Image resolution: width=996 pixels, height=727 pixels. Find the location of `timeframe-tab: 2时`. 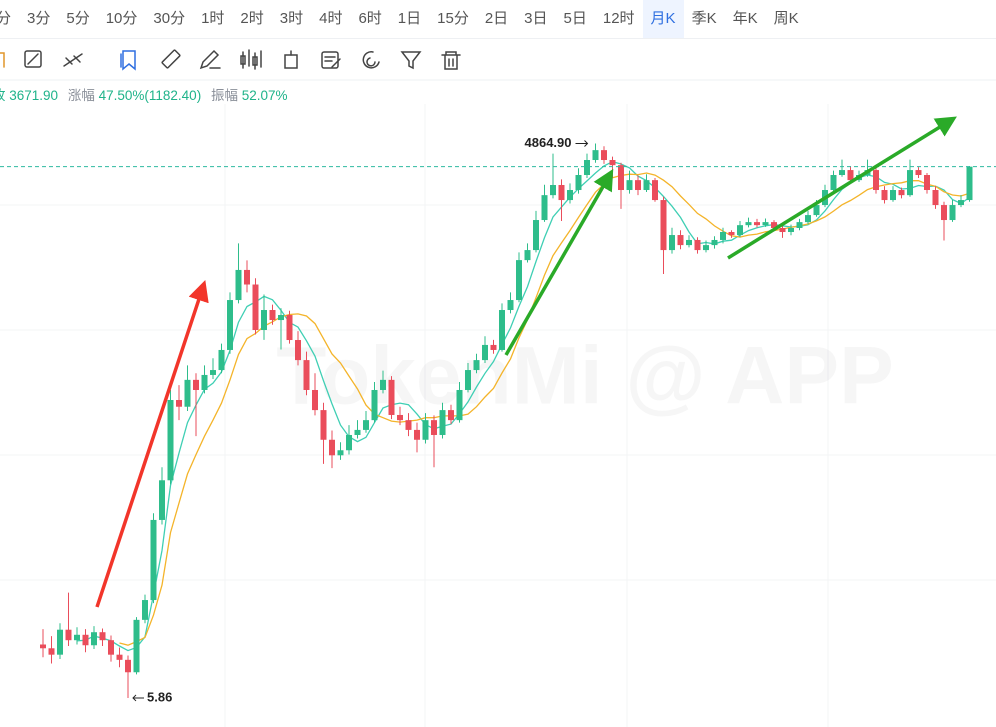

timeframe-tab: 2时 is located at coordinates (252, 18).